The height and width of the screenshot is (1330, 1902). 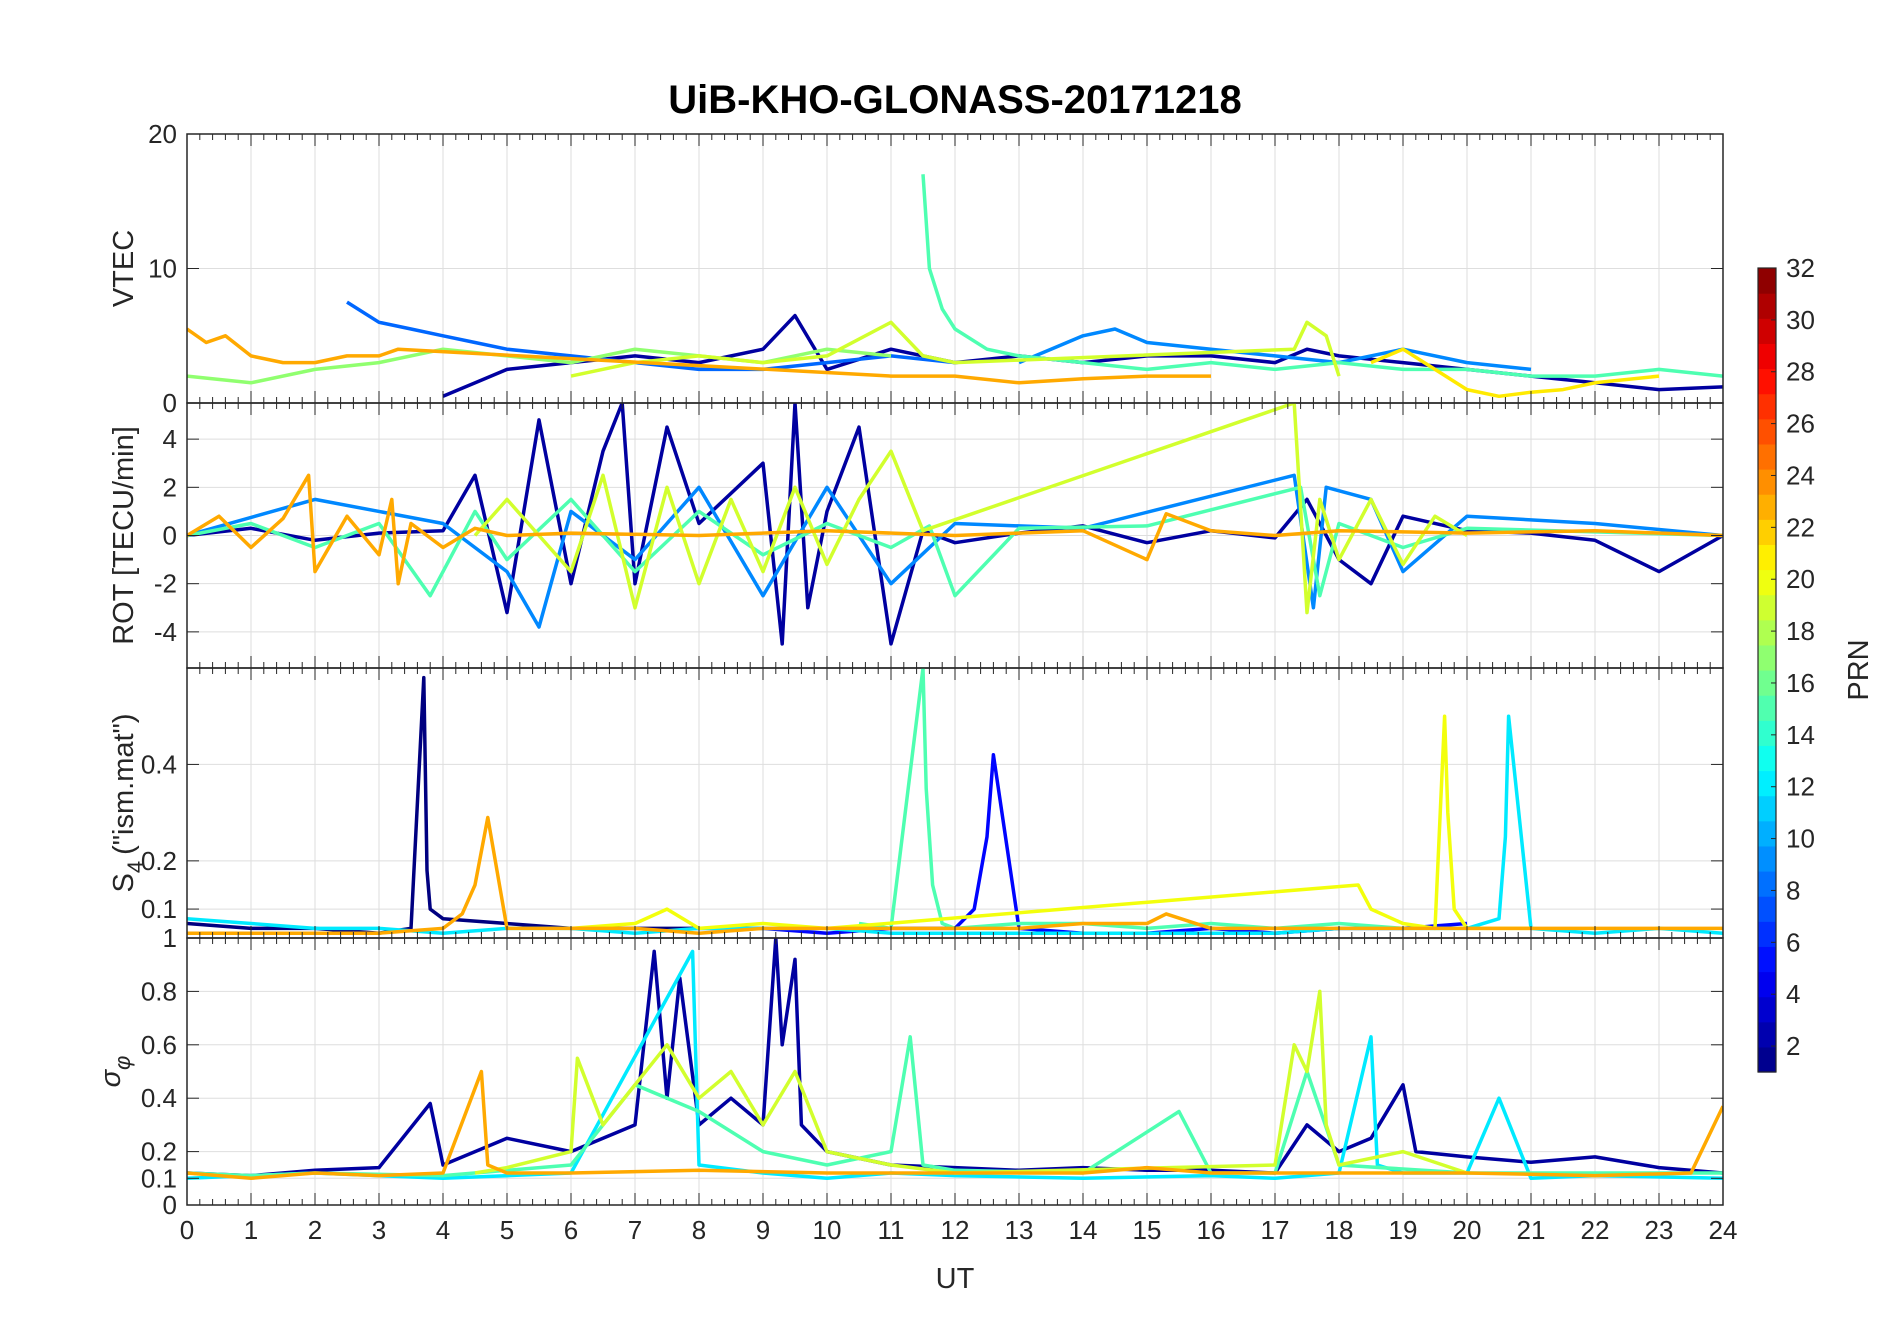 I want to click on y-tick-label: 20, so click(x=162, y=134).